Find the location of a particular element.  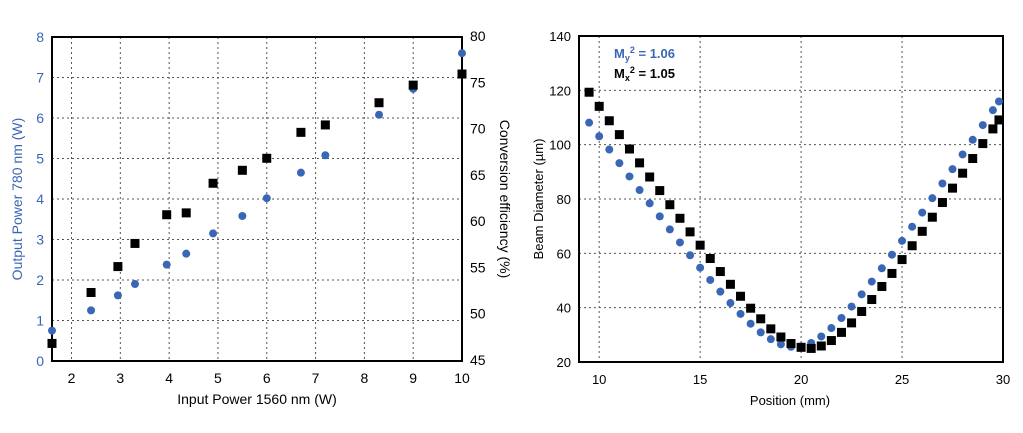

x-tick-label: 10 is located at coordinates (599, 379).